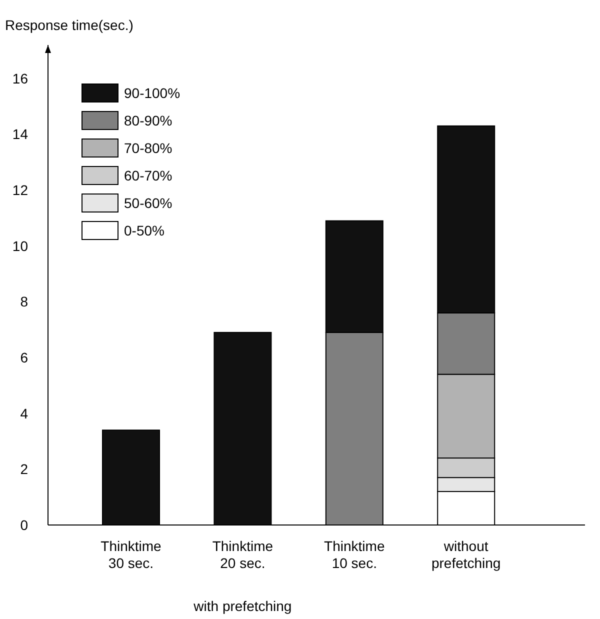 This screenshot has width=600, height=619. Describe the element at coordinates (148, 175) in the screenshot. I see `legend-label: 60-70%` at that location.